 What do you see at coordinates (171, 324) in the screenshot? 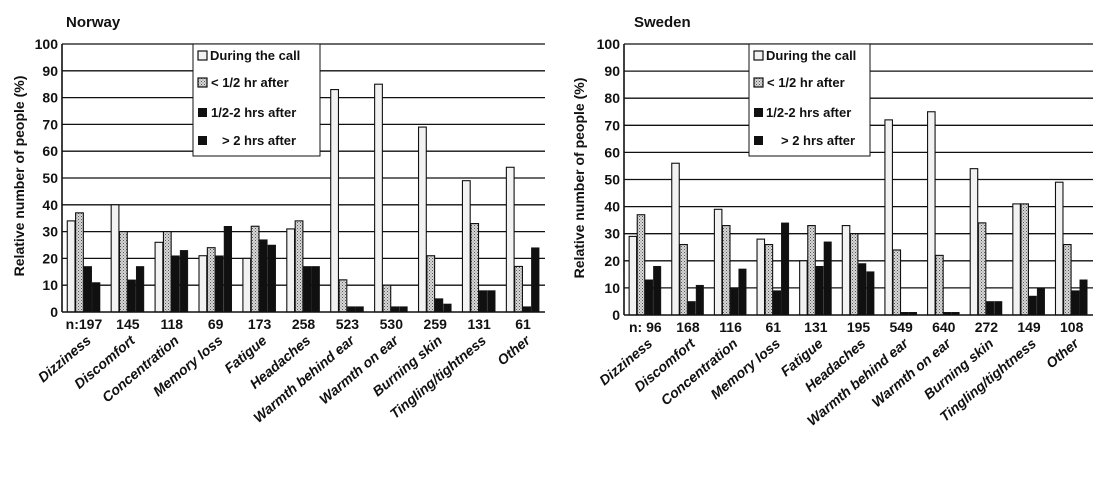
I see `n-label: 118` at bounding box center [171, 324].